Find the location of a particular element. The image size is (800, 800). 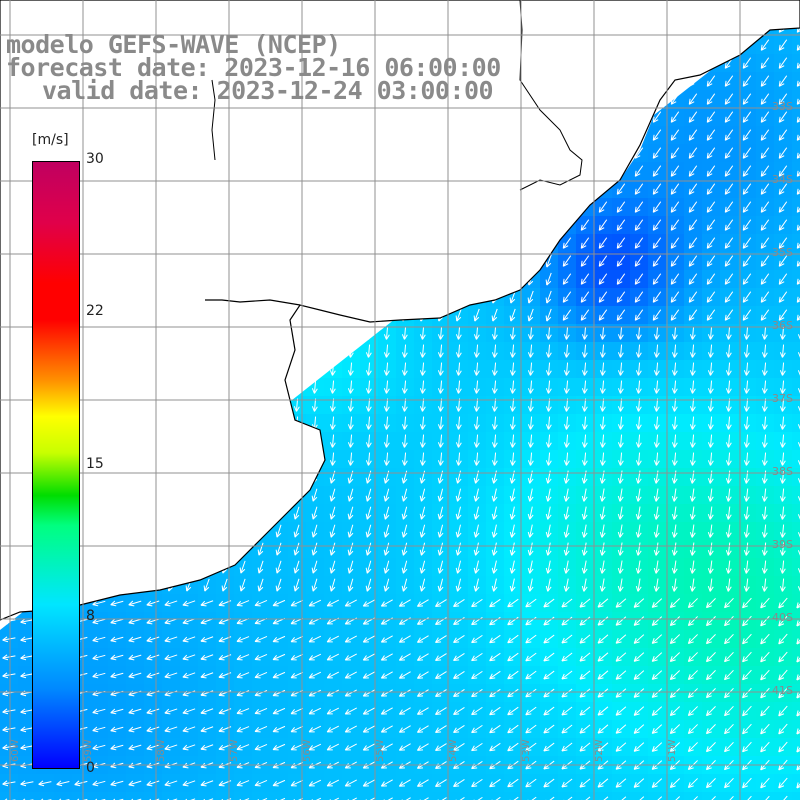

longitude-label: 55W is located at coordinates (380, 750).